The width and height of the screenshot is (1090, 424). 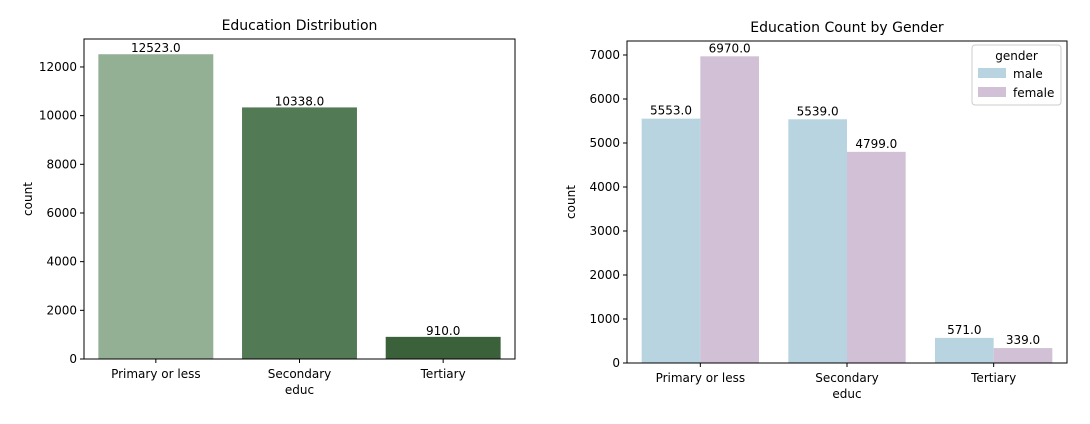 I want to click on data-label: 10338.0, so click(x=300, y=101).